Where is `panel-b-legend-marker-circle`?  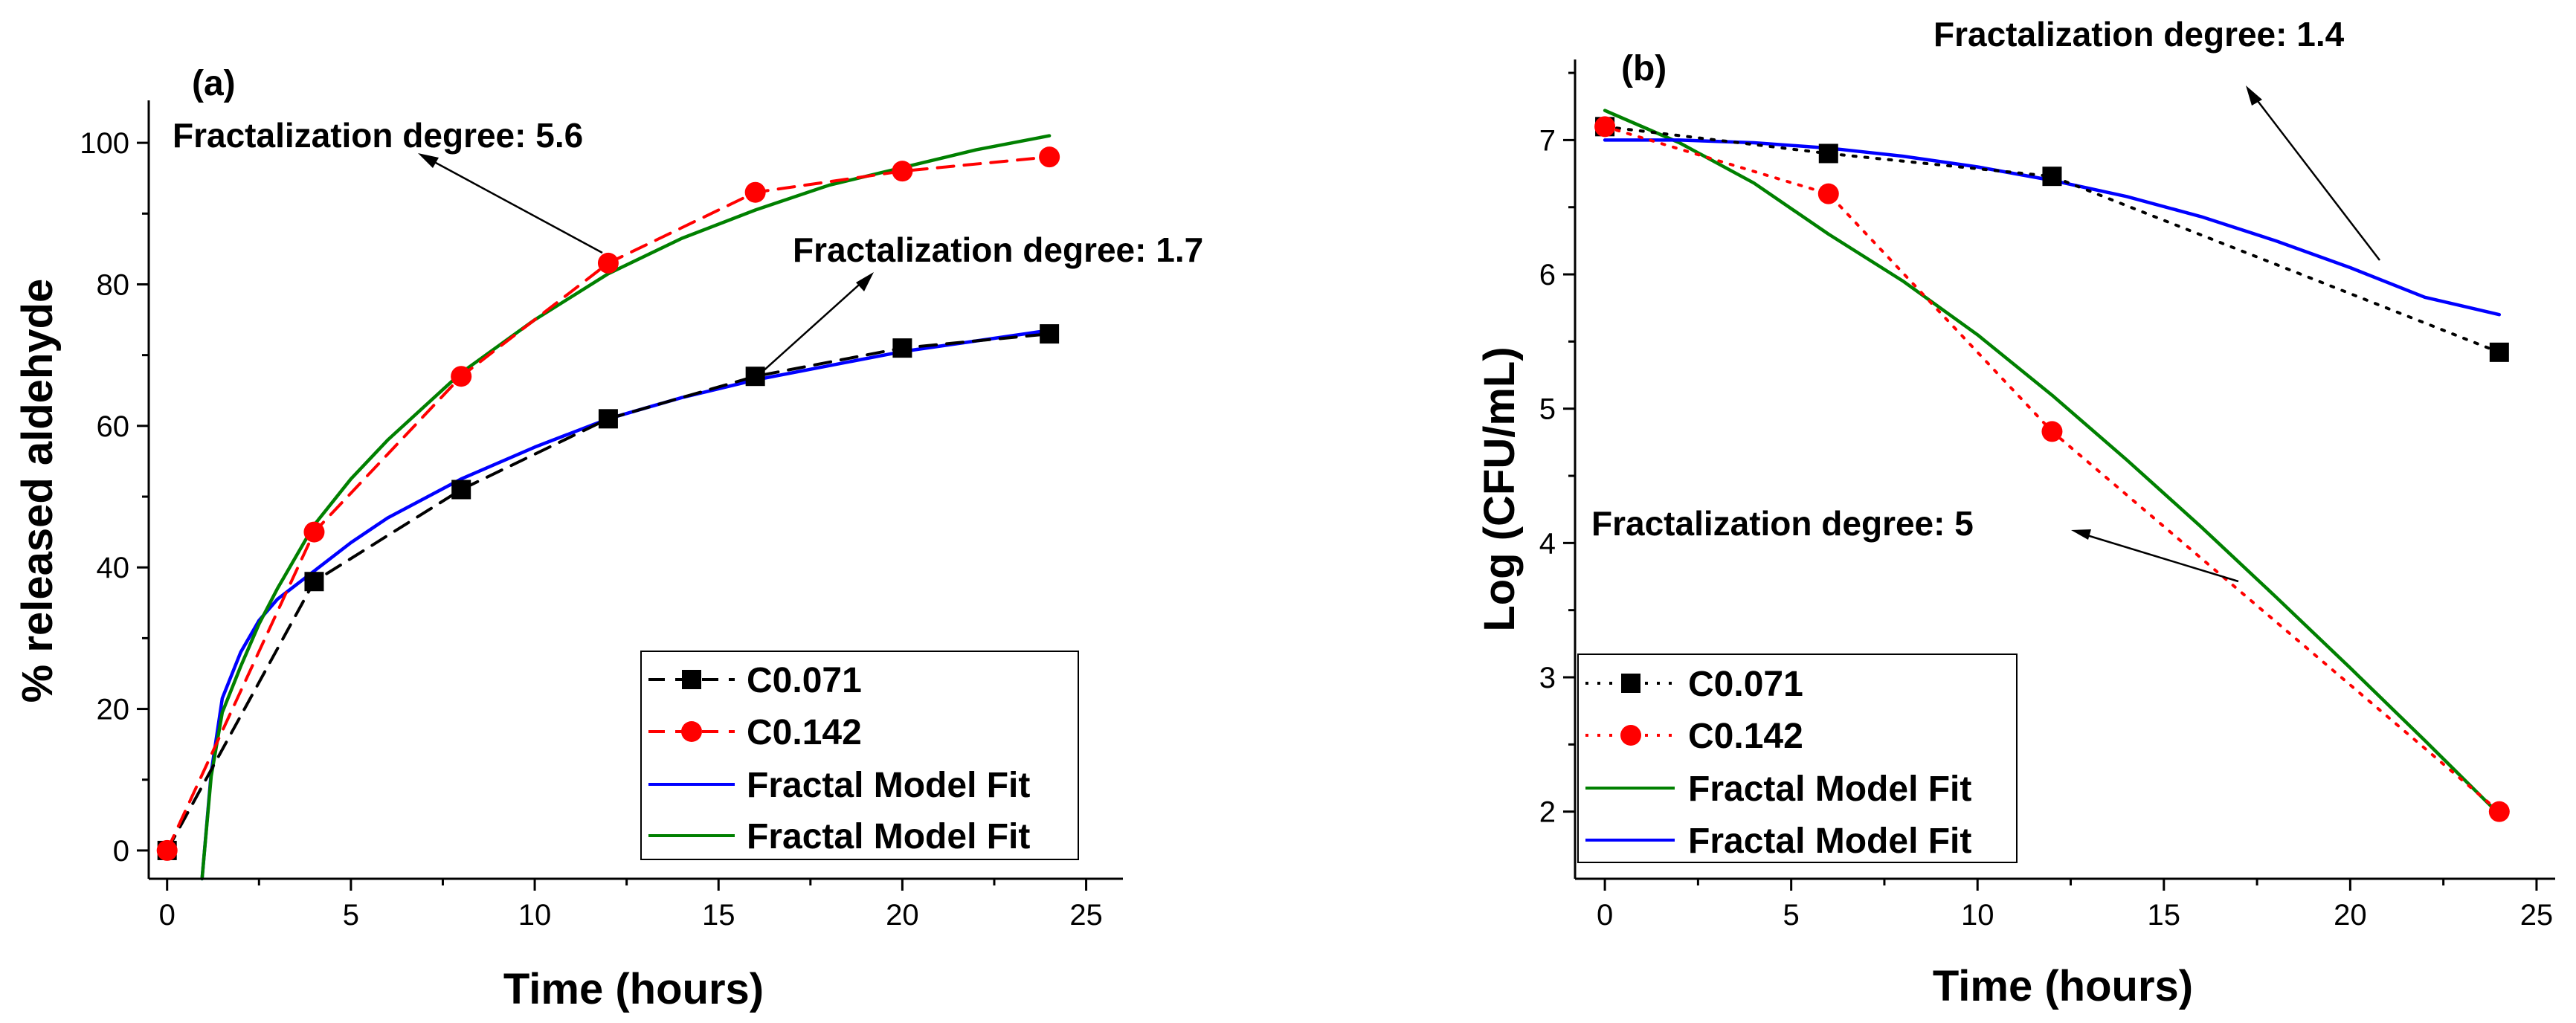
panel-b-legend-marker-circle is located at coordinates (1630, 735).